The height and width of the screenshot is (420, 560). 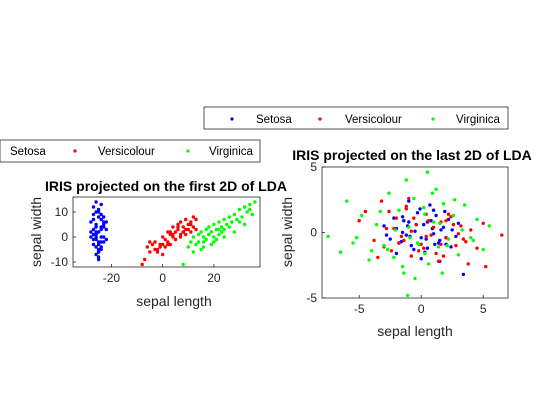 What do you see at coordinates (162, 278) in the screenshot?
I see `plot-left-xtick-label: 0` at bounding box center [162, 278].